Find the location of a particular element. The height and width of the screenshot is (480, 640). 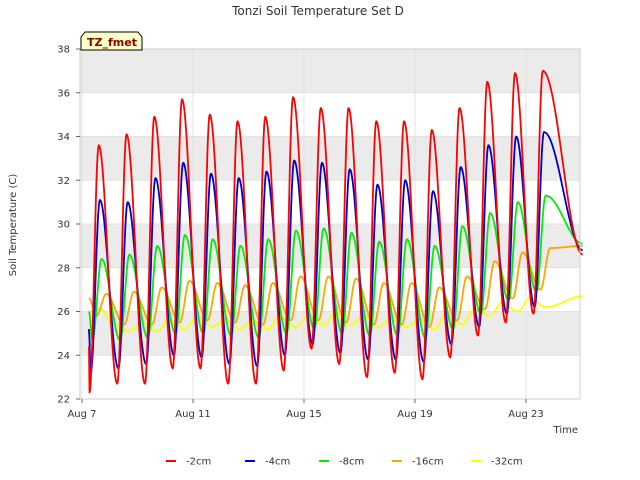

legend-label: -16cm is located at coordinates (428, 462).